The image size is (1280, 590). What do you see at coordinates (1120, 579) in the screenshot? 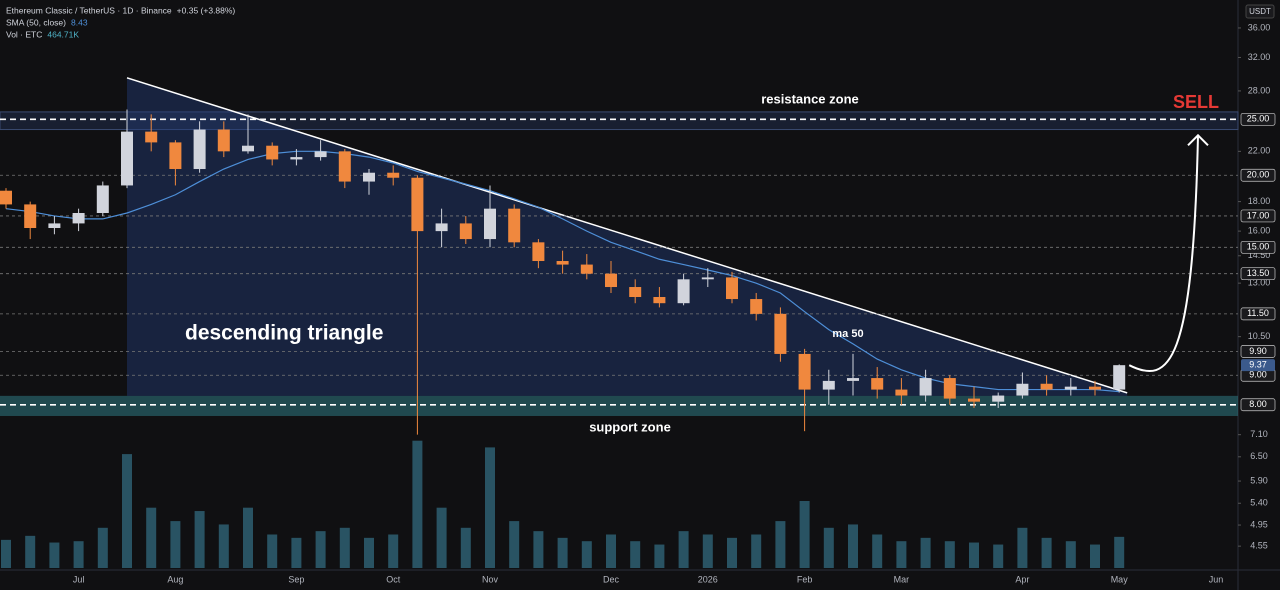
I see `x-tick-label: May` at bounding box center [1120, 579].